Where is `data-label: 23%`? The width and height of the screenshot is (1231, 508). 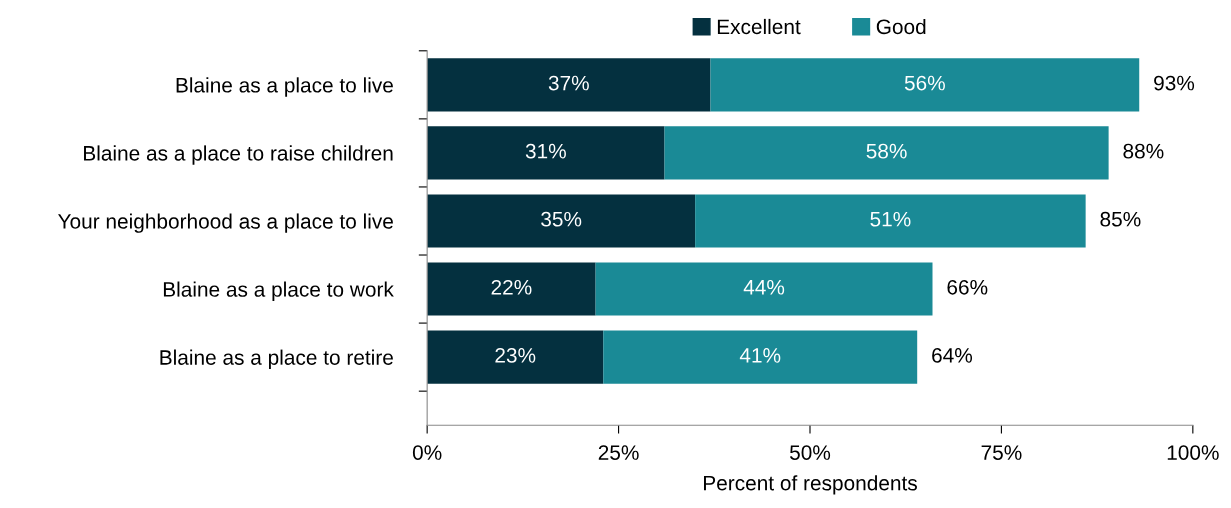
data-label: 23% is located at coordinates (515, 355).